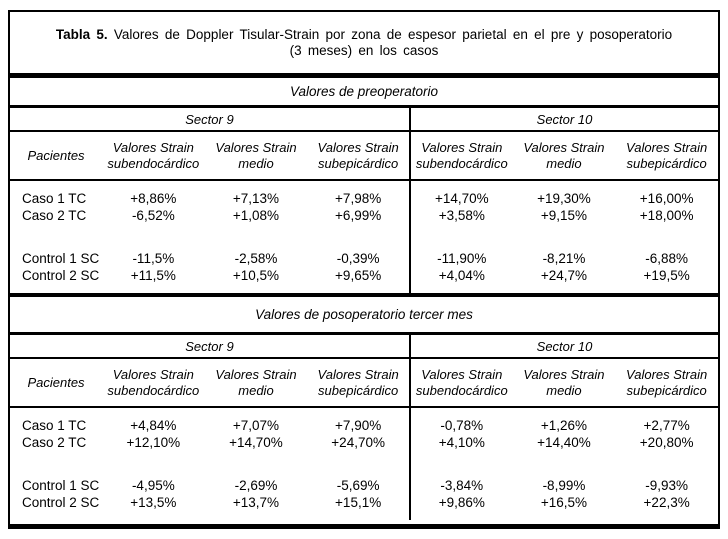  Describe the element at coordinates (358, 502) in the screenshot. I see `strain-value-cell: +15,1%` at that location.